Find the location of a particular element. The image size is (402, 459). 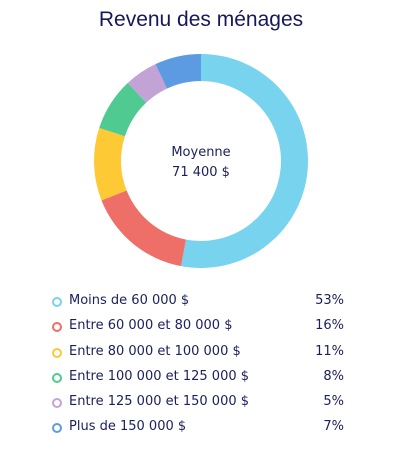

legend-label: Entre 80 000 et 100 000 $ is located at coordinates (155, 351).